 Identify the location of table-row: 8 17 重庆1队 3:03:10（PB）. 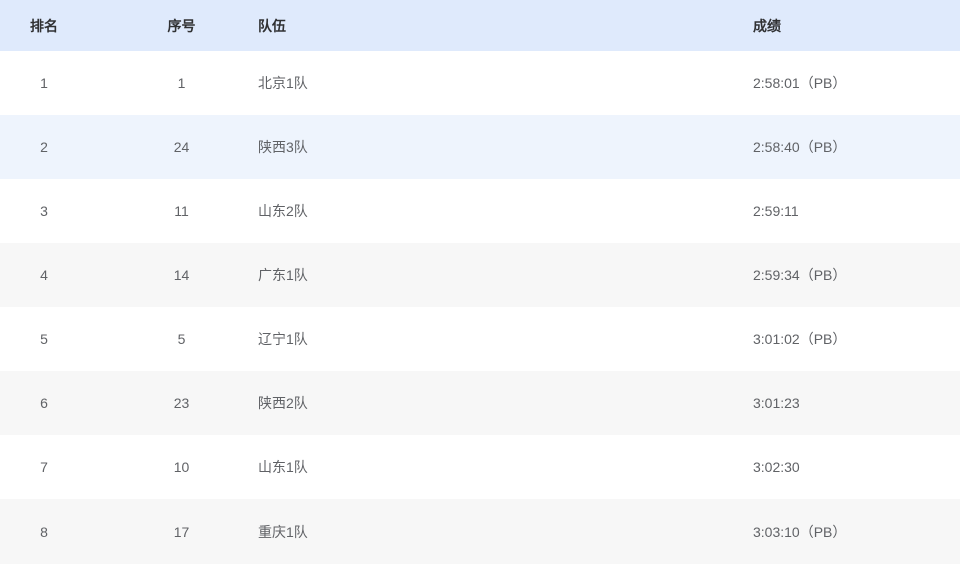
(480, 531).